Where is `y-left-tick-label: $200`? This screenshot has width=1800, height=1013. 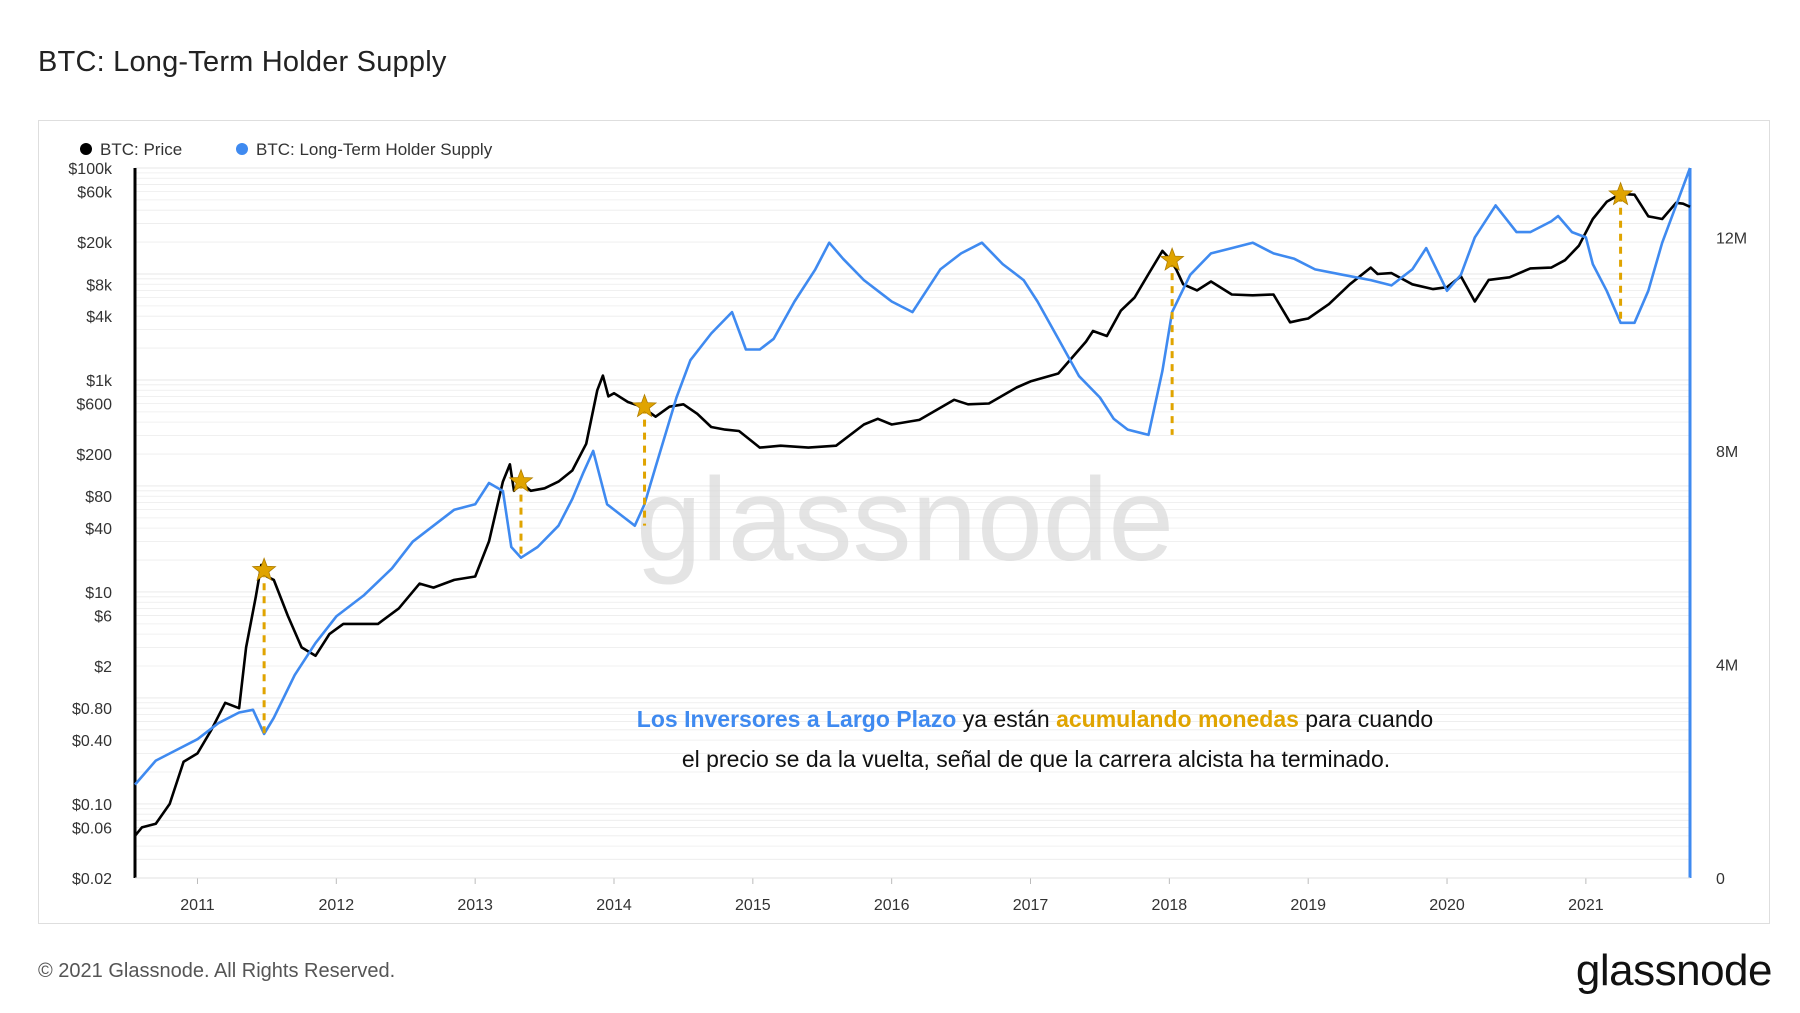
y-left-tick-label: $200 is located at coordinates (94, 455).